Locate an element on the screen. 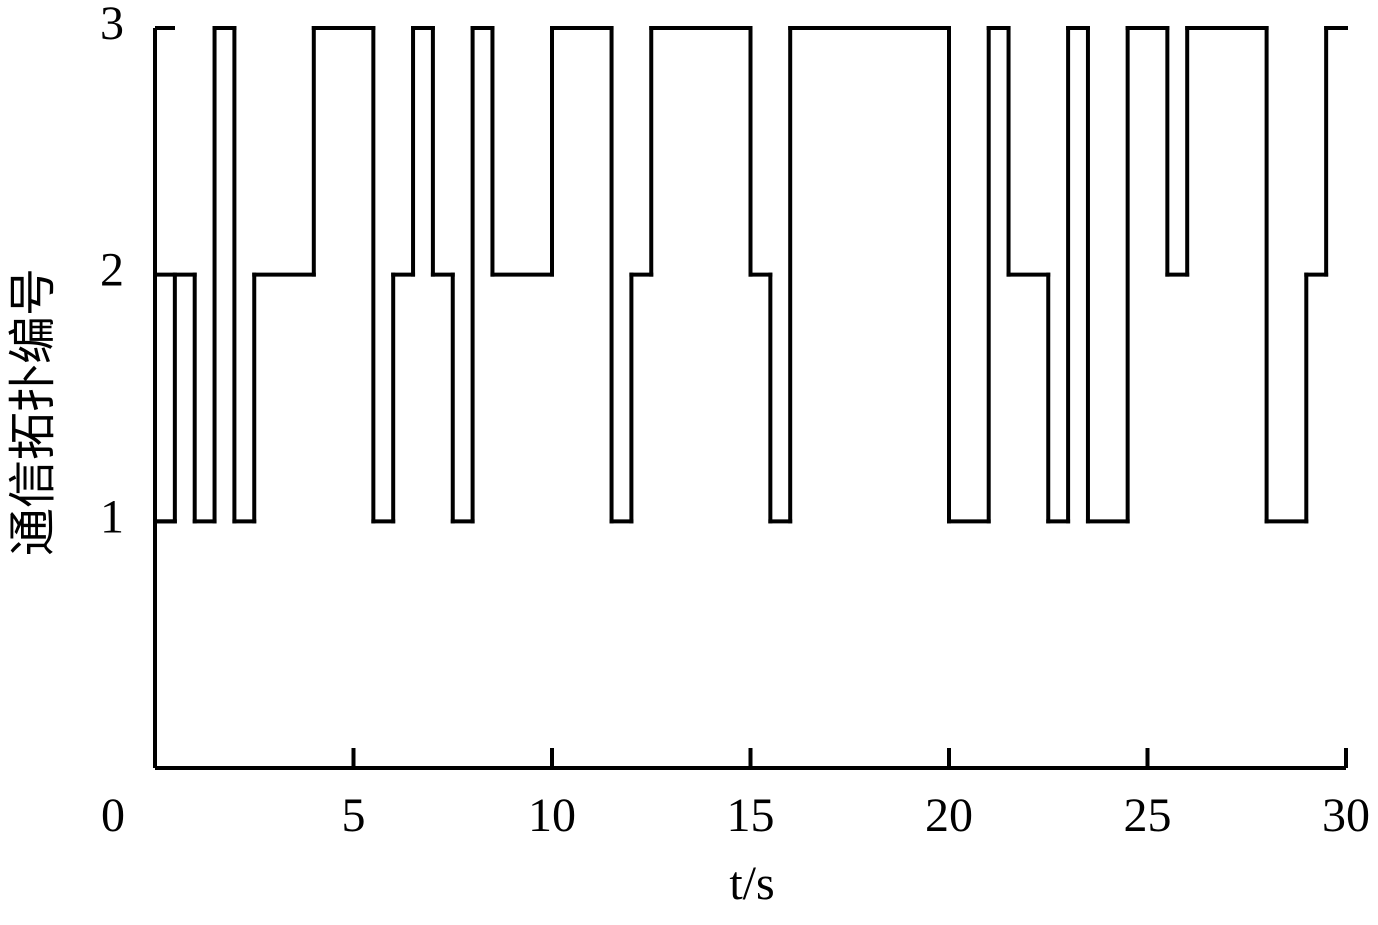 This screenshot has height=925, width=1378. x-tick-label: 0 is located at coordinates (113, 815).